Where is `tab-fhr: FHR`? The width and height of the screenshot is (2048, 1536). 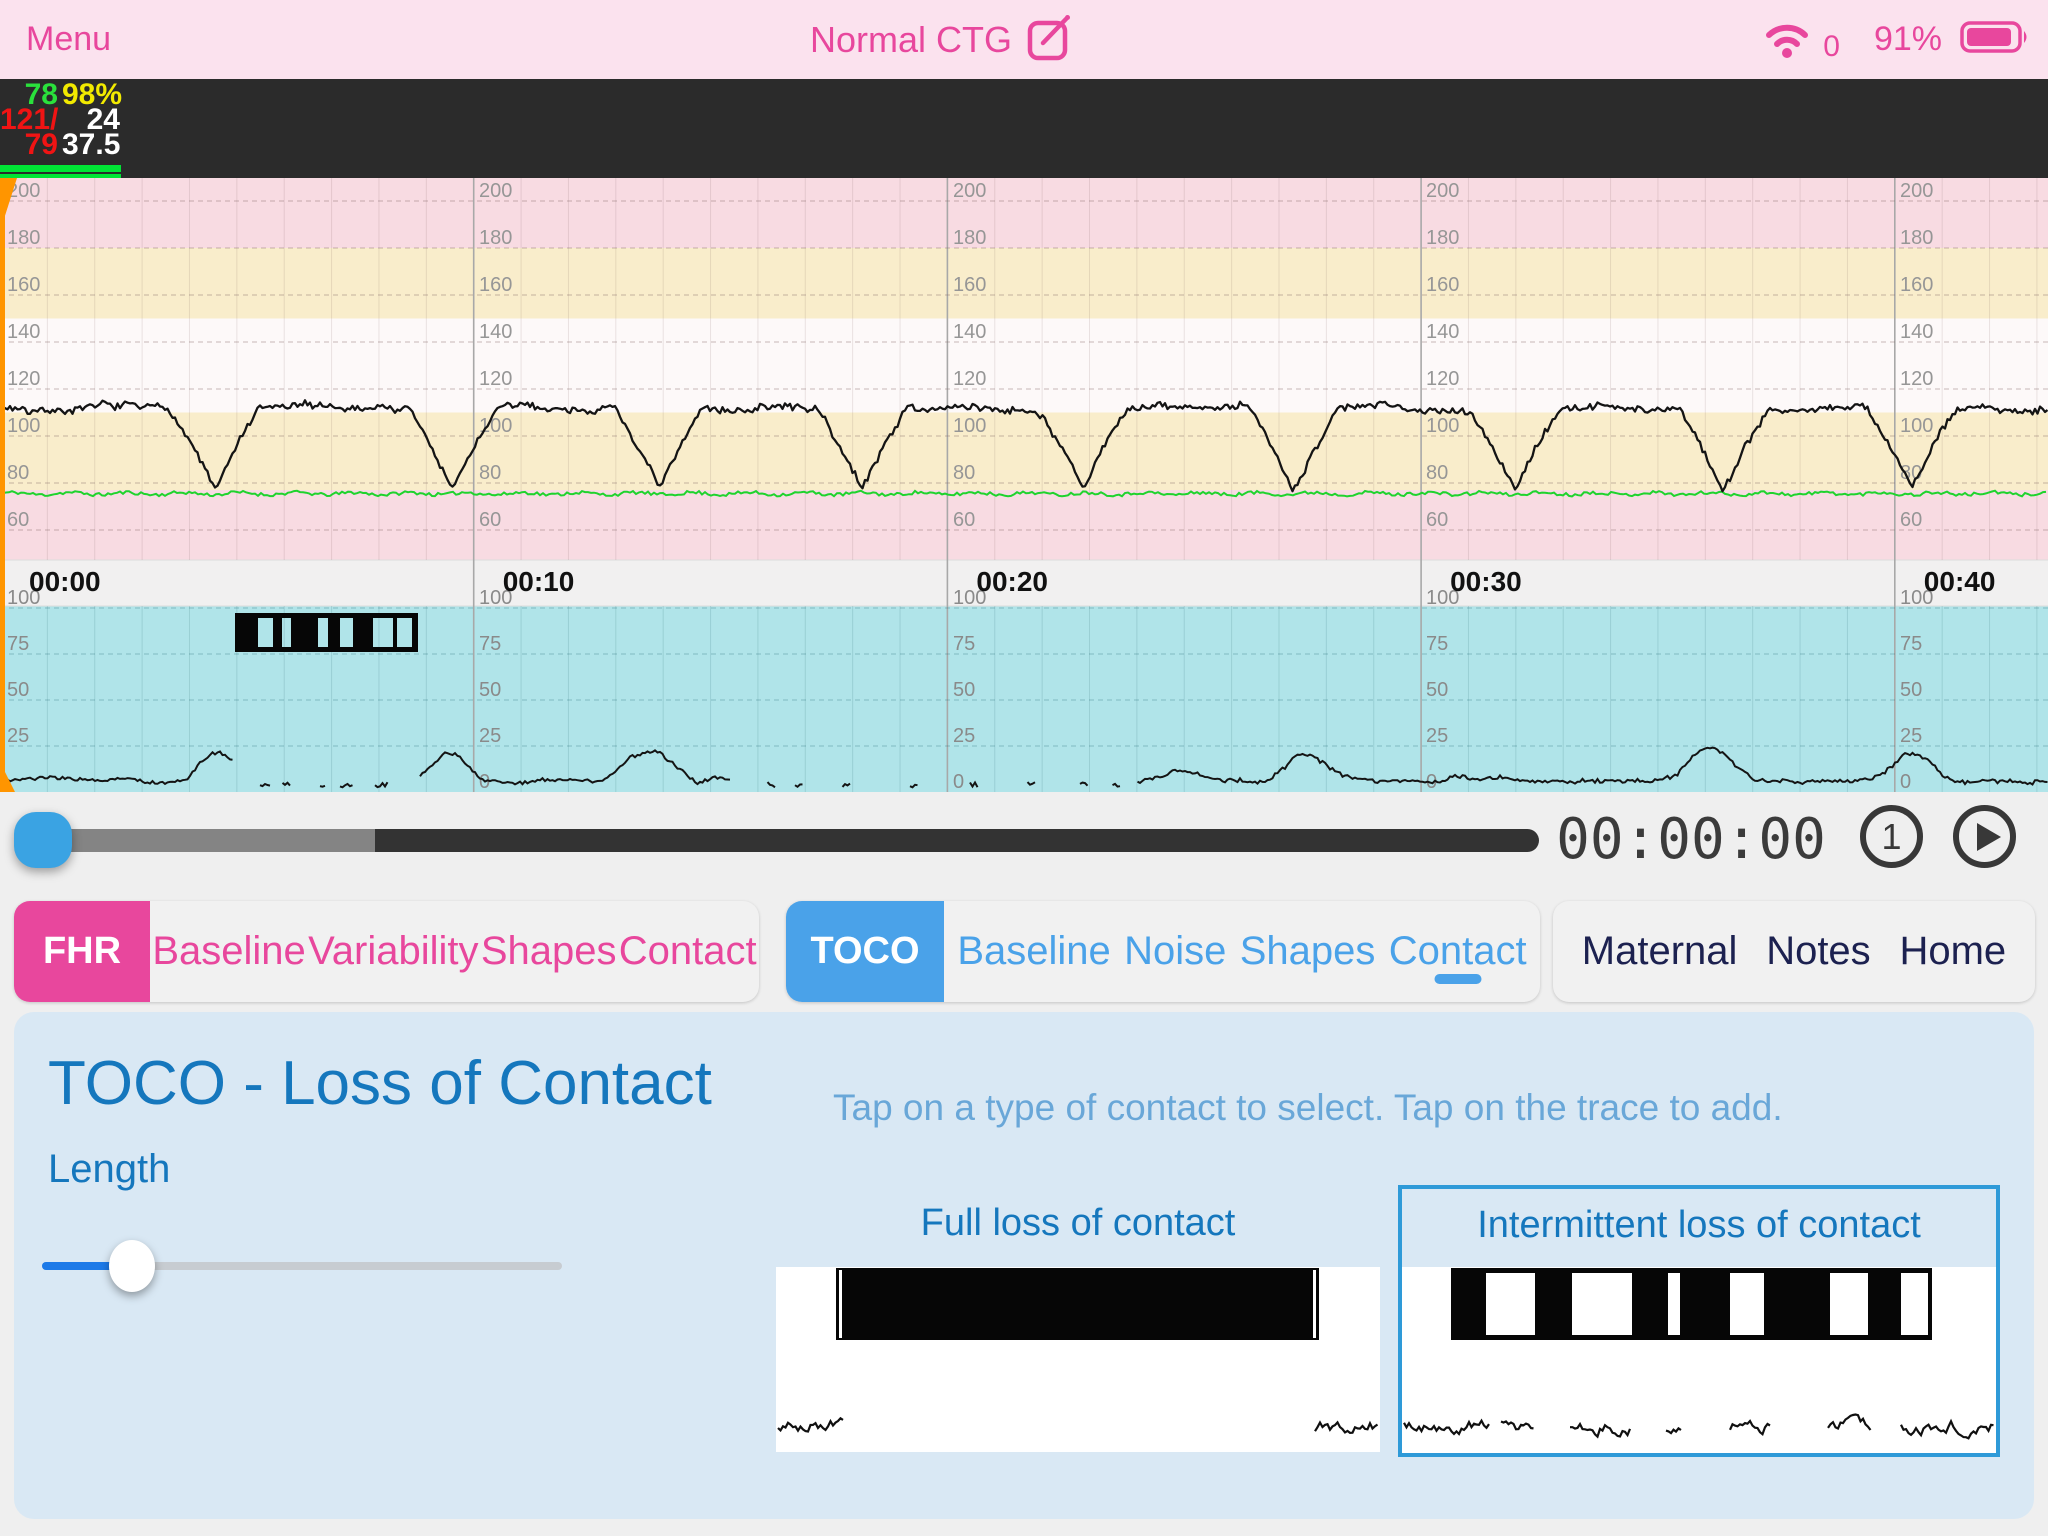 tab-fhr: FHR is located at coordinates (82, 951).